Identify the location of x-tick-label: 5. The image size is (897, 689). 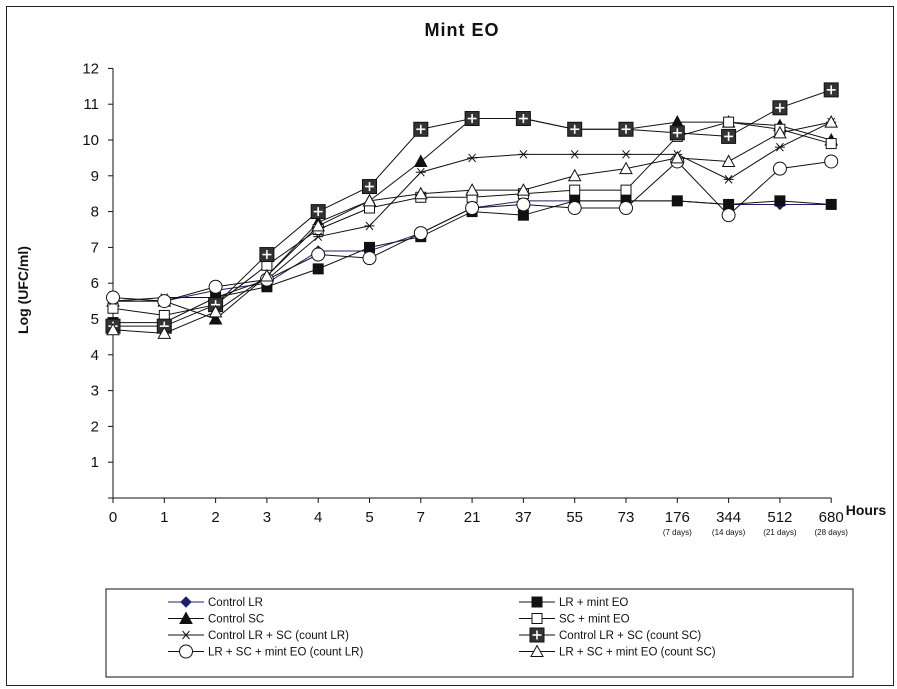
(369, 517).